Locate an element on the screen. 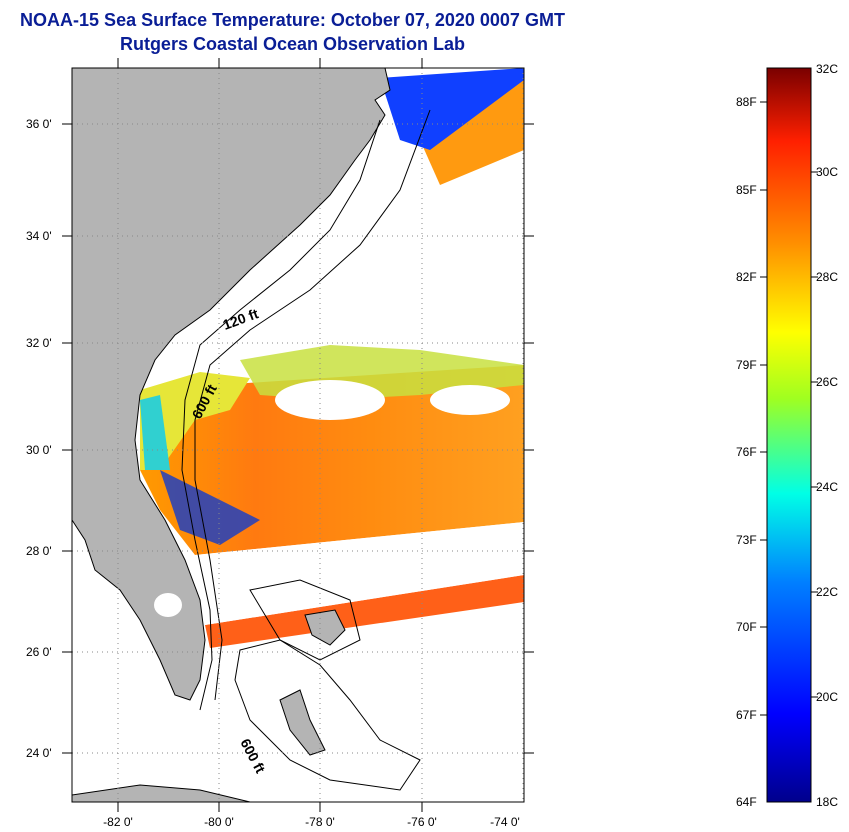  cb-c-18: 18C is located at coordinates (827, 802).